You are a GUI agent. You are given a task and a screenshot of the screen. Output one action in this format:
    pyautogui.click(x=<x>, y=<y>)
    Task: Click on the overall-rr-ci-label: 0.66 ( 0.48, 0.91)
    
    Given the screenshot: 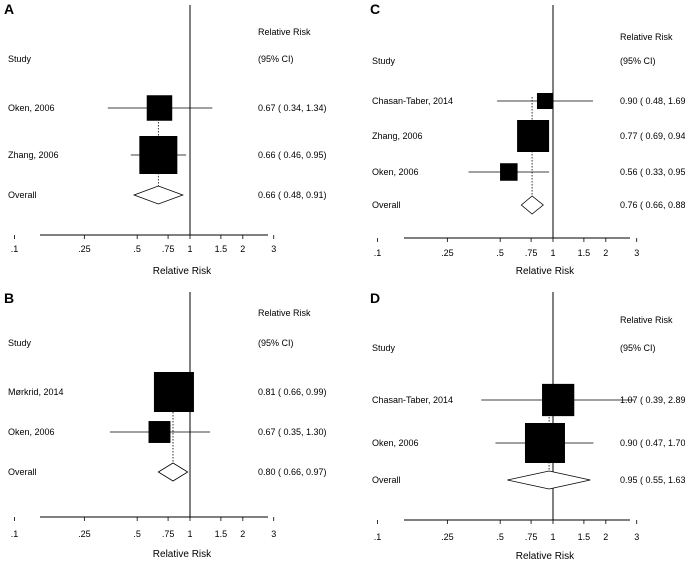 What is the action you would take?
    pyautogui.click(x=292, y=195)
    